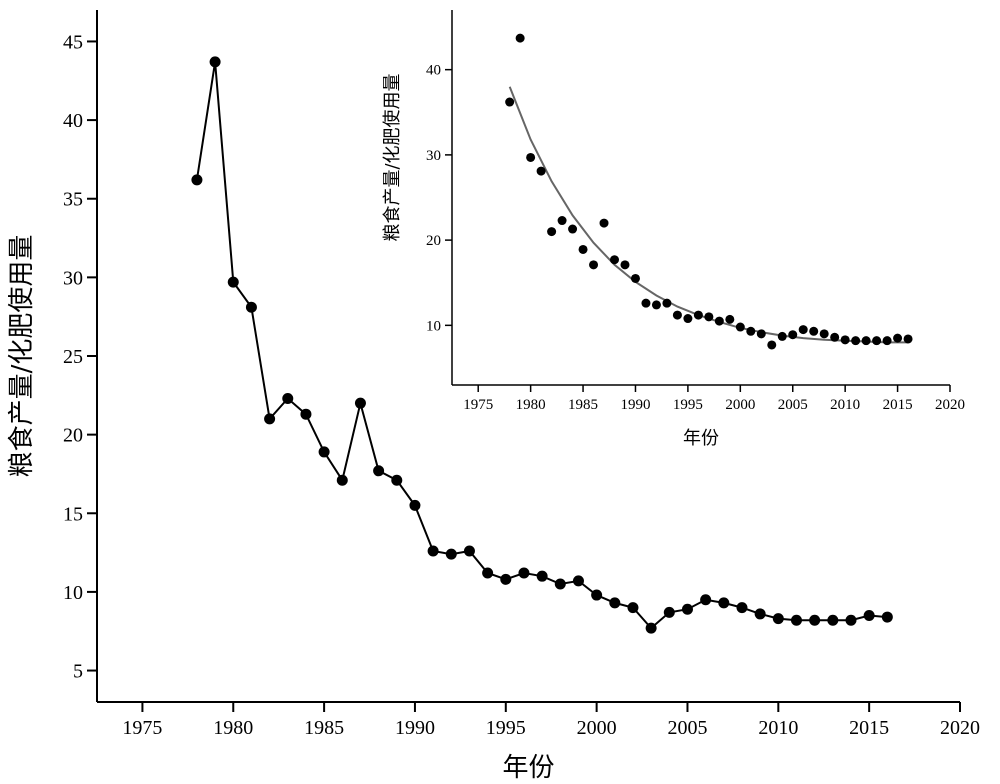 The width and height of the screenshot is (1000, 784). I want to click on x-axis-title: 年份, so click(528, 768).